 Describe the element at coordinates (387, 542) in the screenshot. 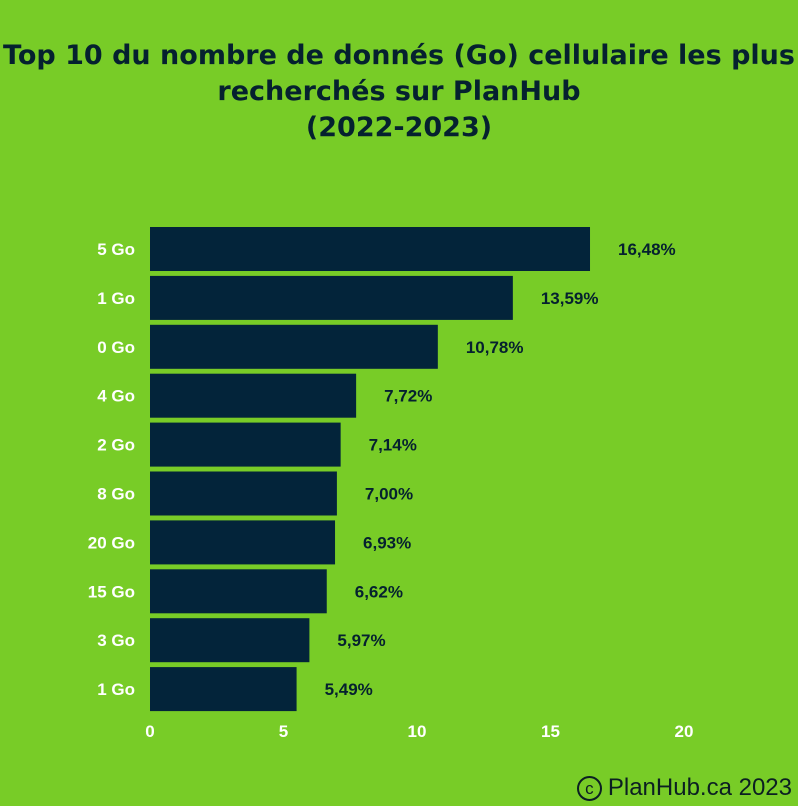

I see `data-label: 6,93%` at that location.